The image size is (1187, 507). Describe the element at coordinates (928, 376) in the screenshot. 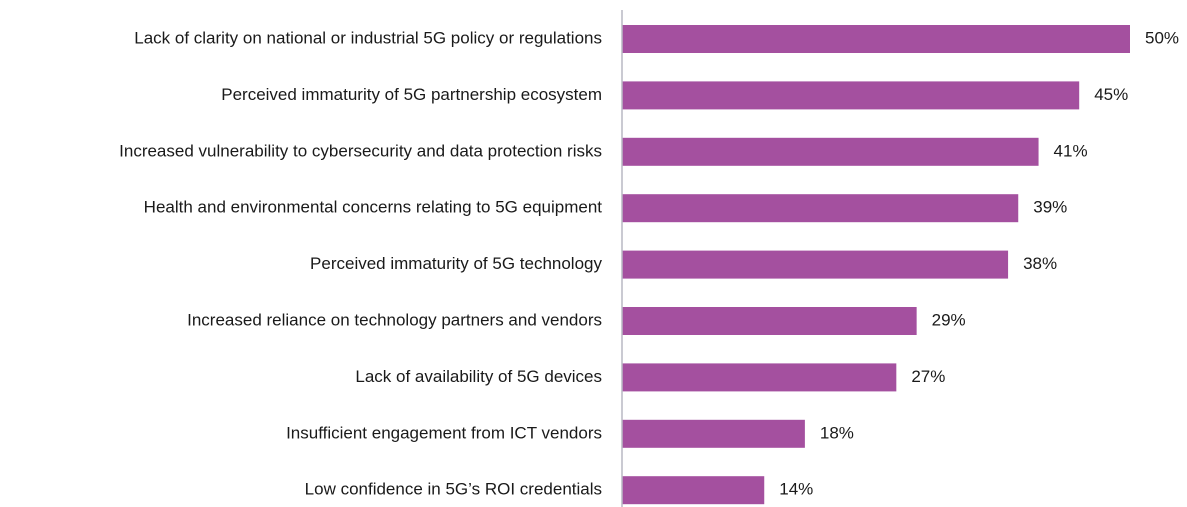

I see `value-label: 27%` at that location.